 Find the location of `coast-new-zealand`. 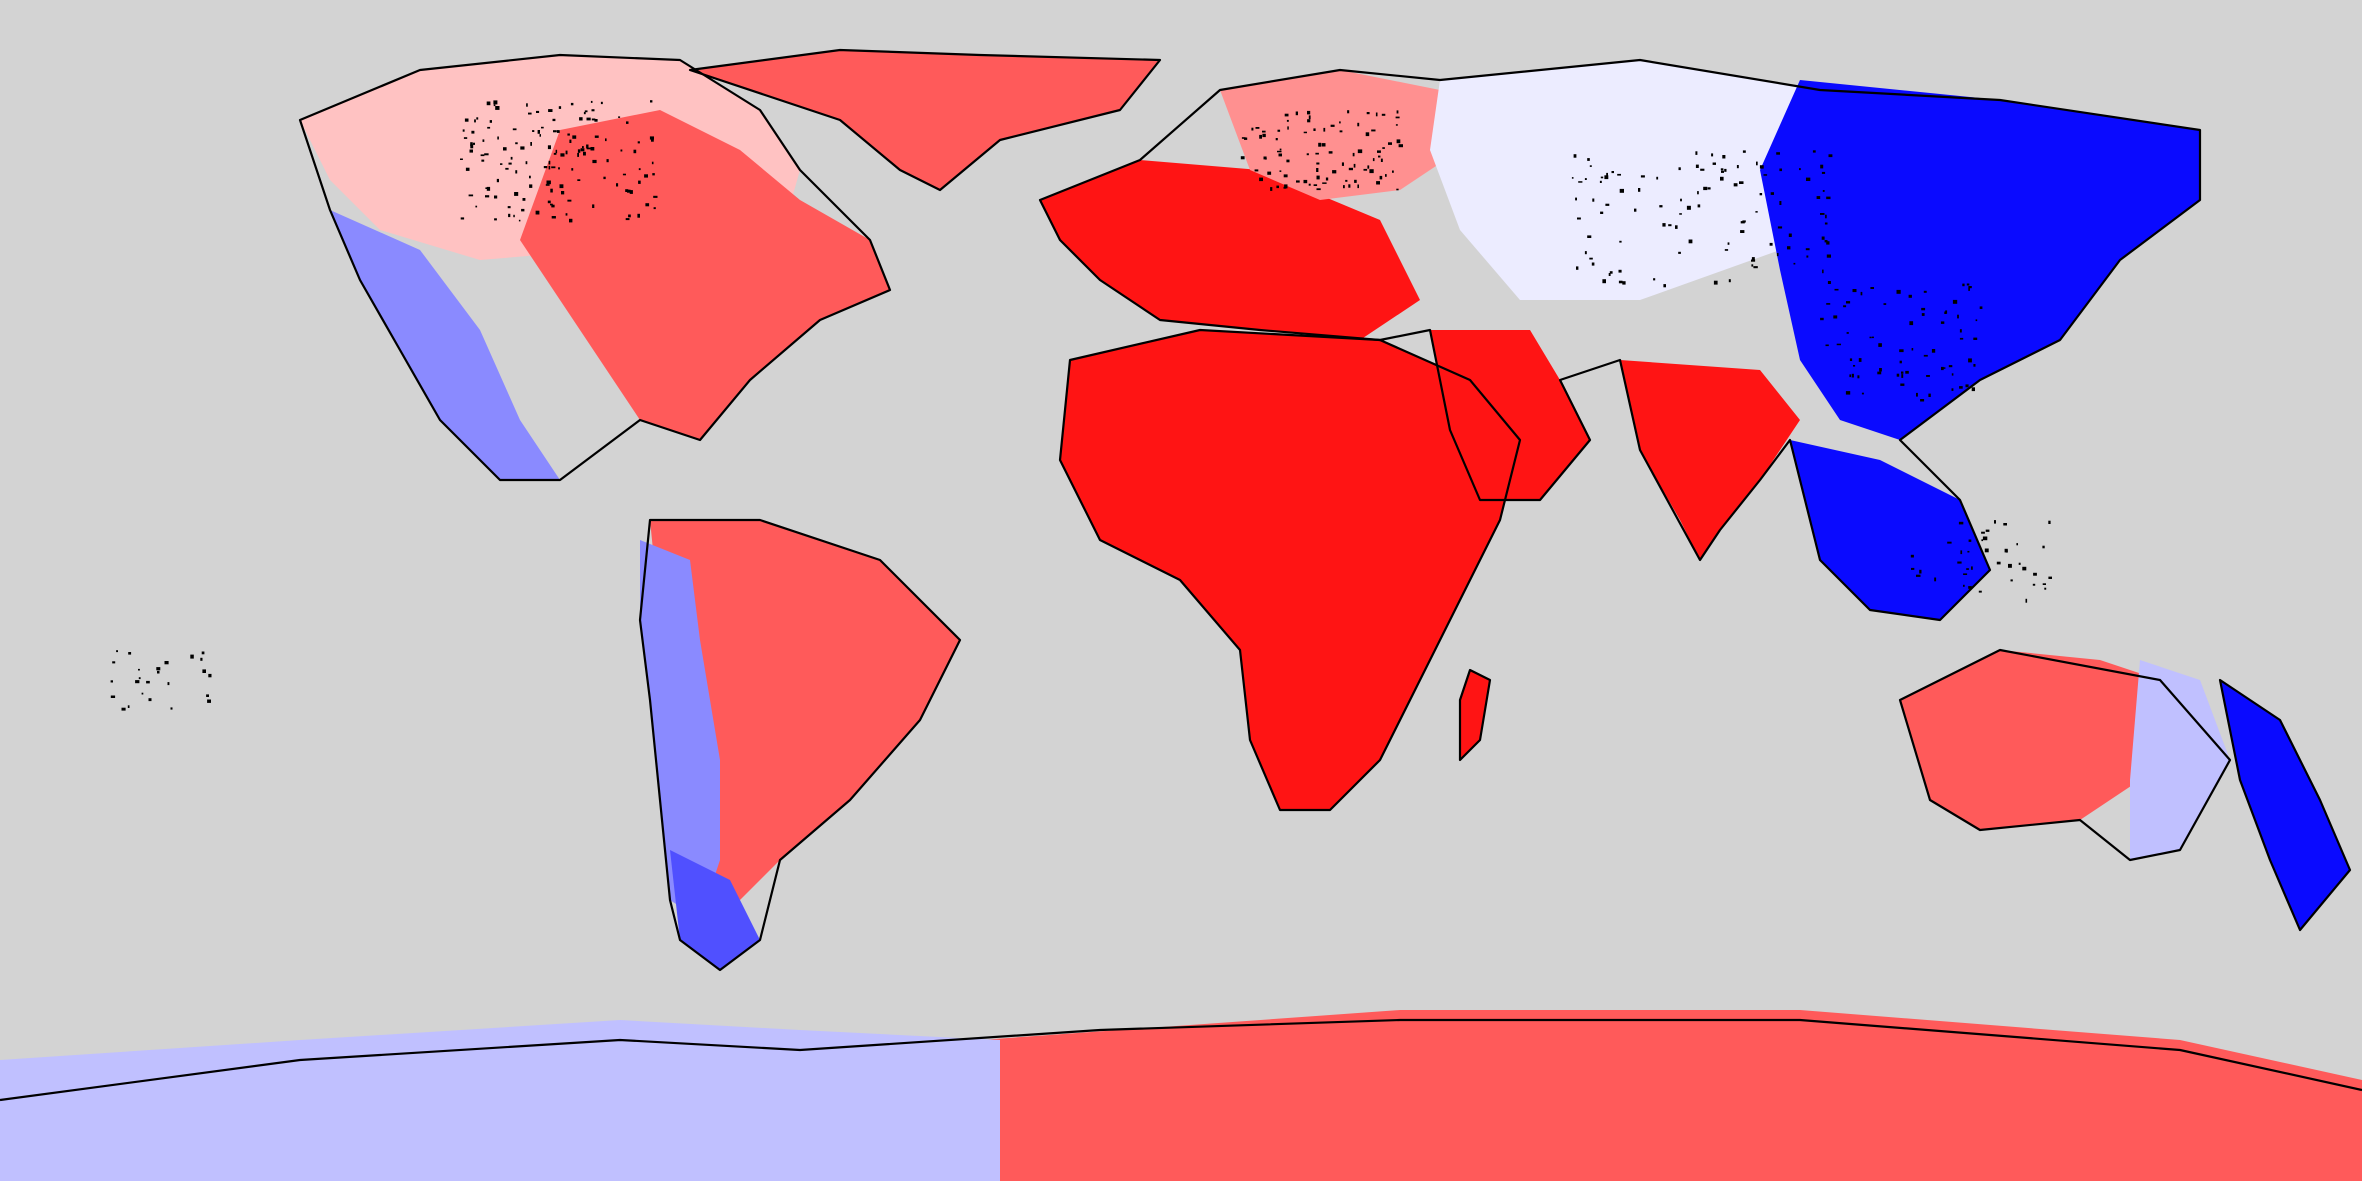

coast-new-zealand is located at coordinates (2285, 805).